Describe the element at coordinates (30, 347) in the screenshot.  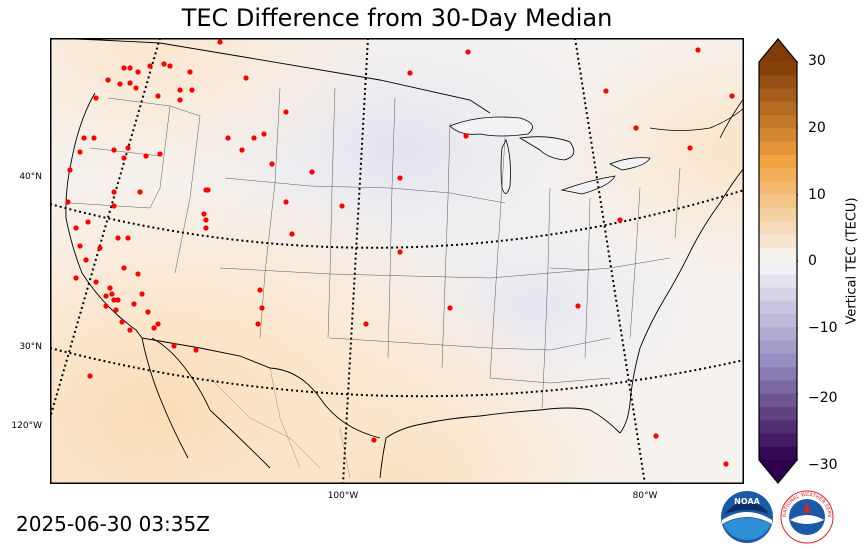
I see `lat-label-30n: 30°N` at that location.